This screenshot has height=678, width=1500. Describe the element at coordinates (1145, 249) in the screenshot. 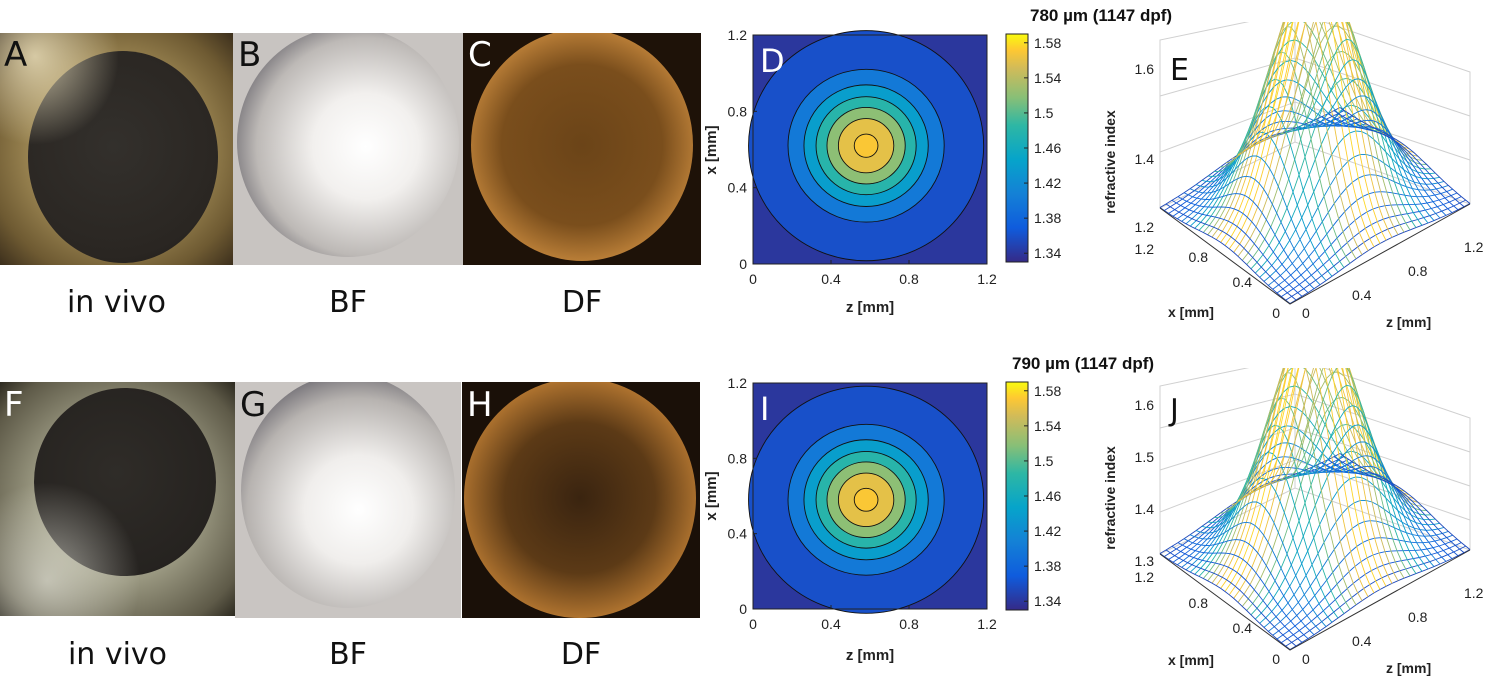

I see `surface-value-tick-3: 1.2` at that location.